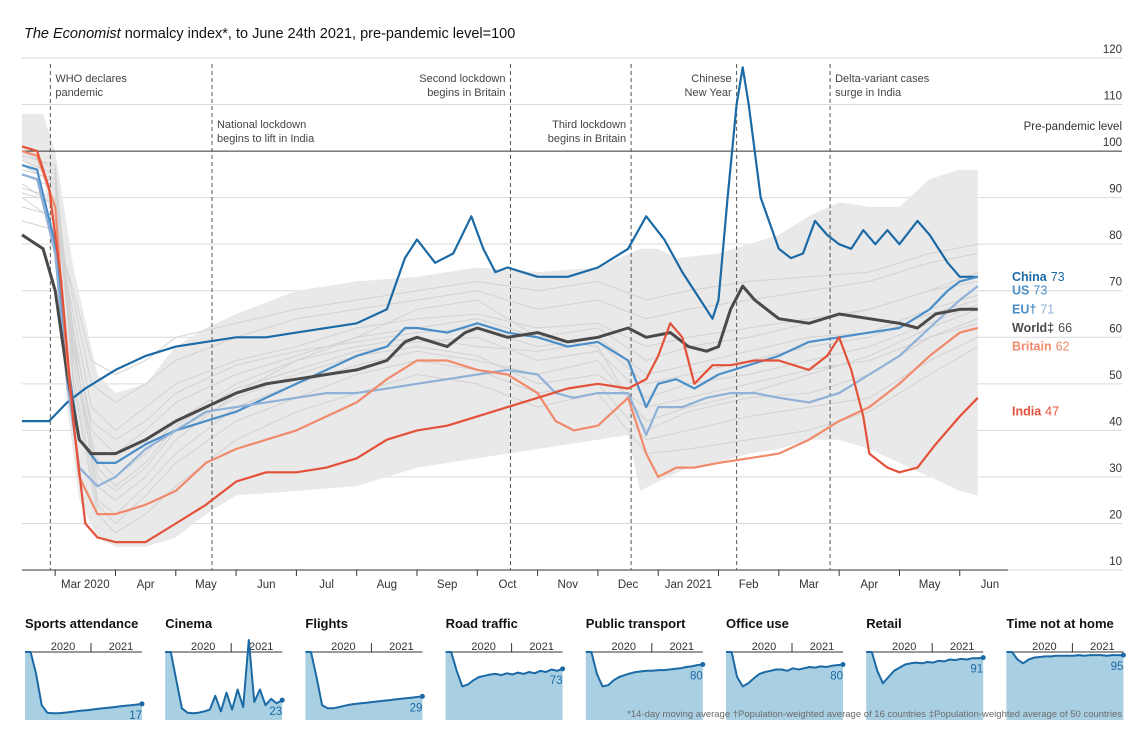  What do you see at coordinates (1115, 515) in the screenshot?
I see `y-tick-label: 20` at bounding box center [1115, 515].